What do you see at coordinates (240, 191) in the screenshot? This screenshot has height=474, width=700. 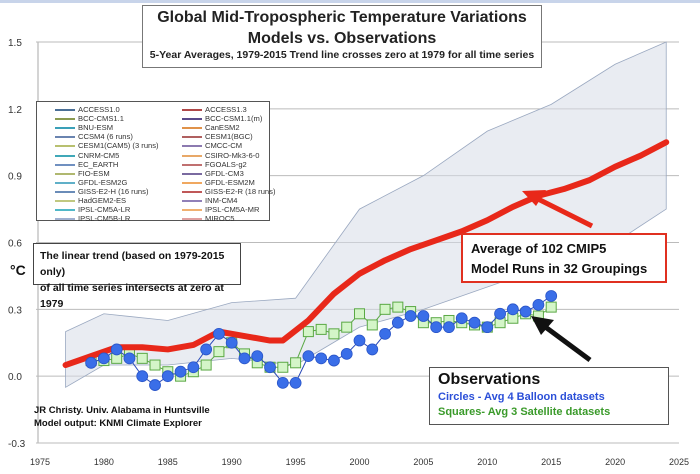 I see `legend-label: GISS-E2-R (18 runs)` at bounding box center [240, 191].